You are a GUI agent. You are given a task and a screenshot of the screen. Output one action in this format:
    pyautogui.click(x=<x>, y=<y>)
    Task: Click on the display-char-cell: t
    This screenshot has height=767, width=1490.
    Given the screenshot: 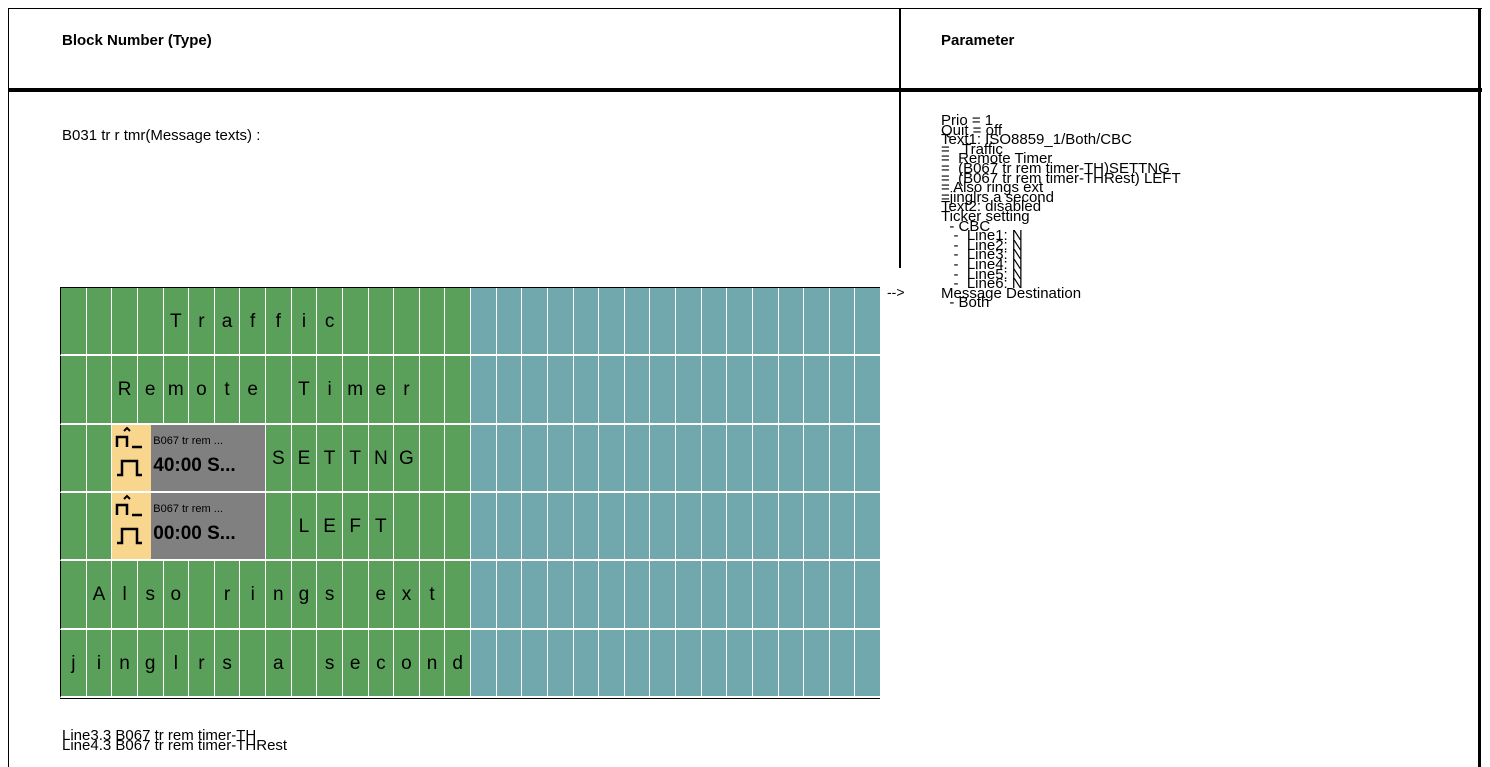 What is the action you would take?
    pyautogui.click(x=431, y=595)
    